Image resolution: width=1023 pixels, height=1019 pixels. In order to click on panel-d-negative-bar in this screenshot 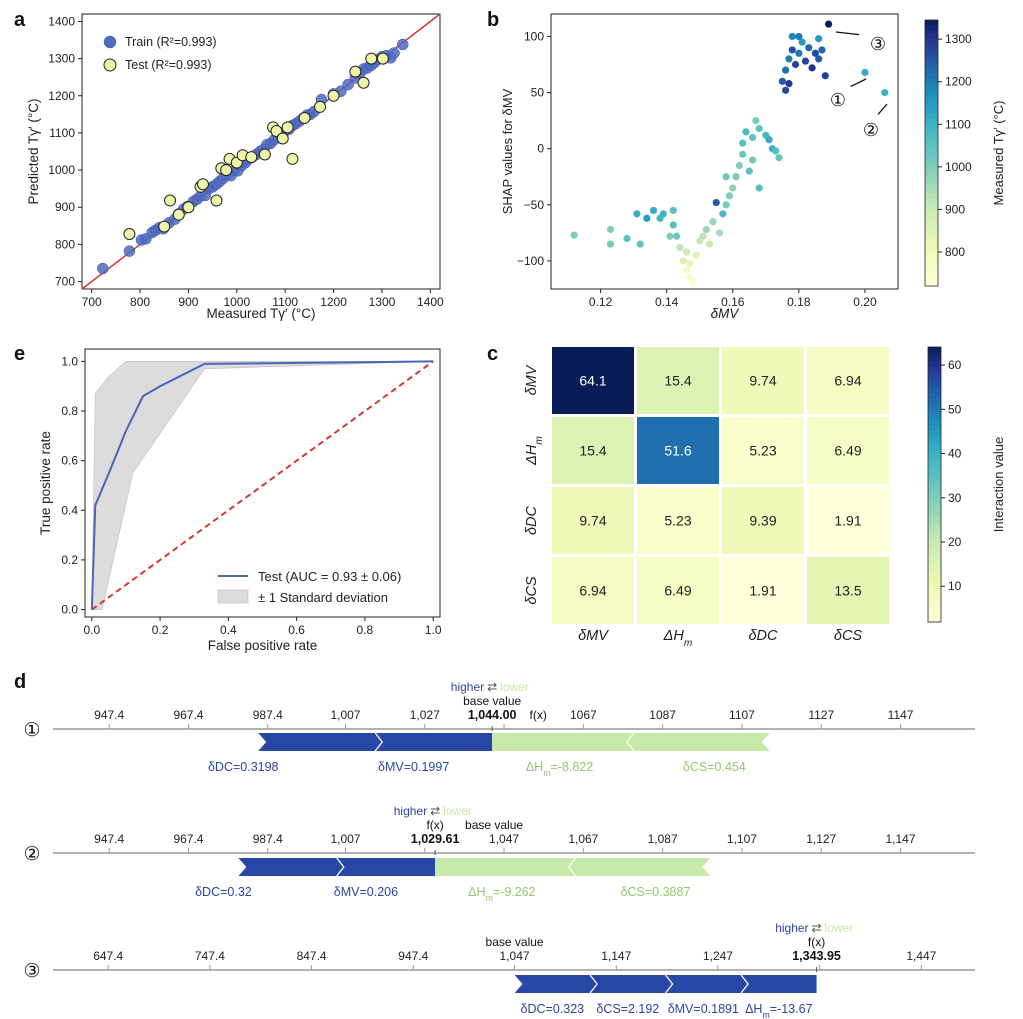, I will do `click(573, 867)`.